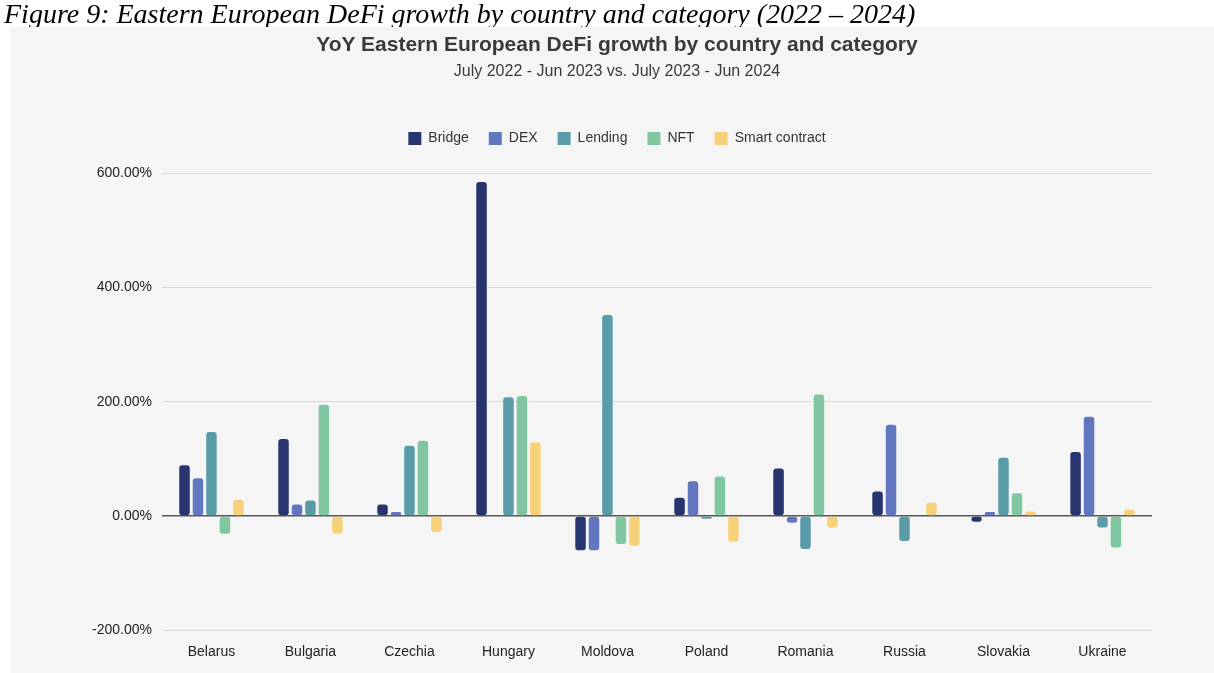  I want to click on x-tick-label: Romania, so click(805, 651).